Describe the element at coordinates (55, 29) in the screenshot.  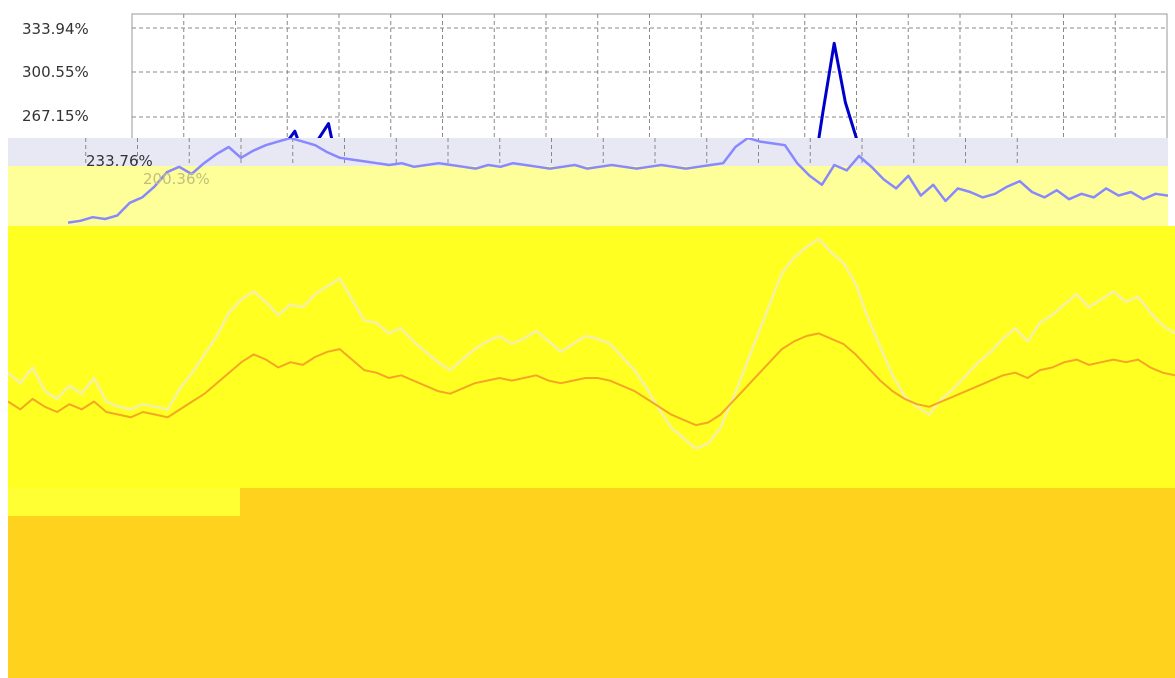
I see `y-tick-label: 333.94%` at that location.